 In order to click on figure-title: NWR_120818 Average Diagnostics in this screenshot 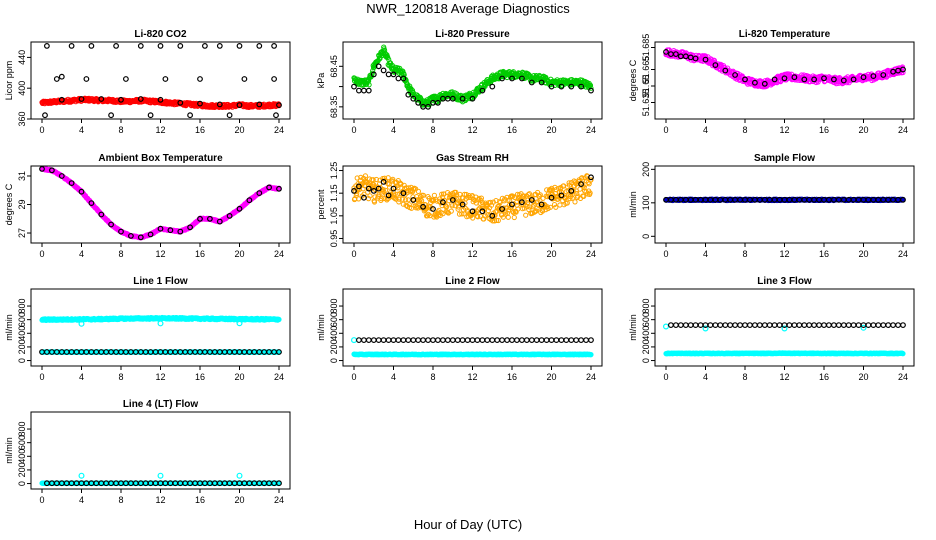, I will do `click(468, 8)`.